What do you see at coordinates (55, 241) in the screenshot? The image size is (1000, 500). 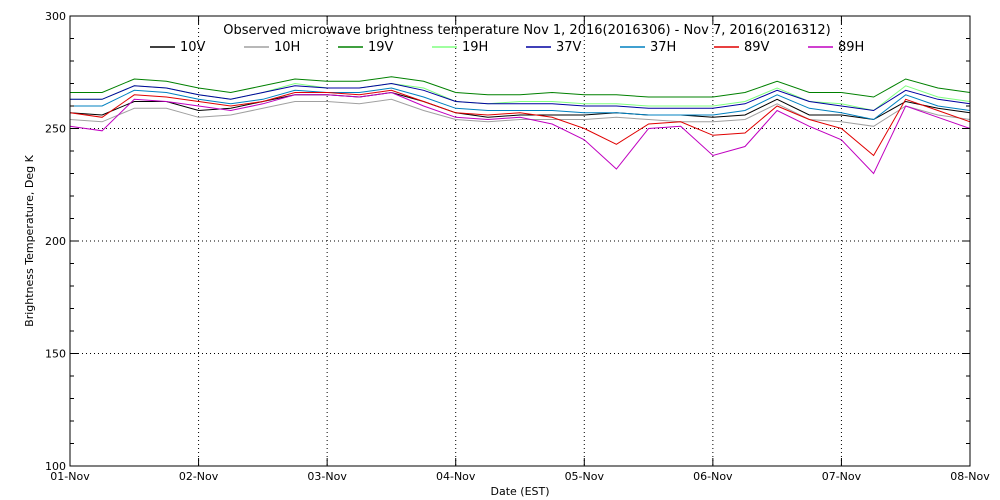 I see `y-tick-label: 200` at bounding box center [55, 241].